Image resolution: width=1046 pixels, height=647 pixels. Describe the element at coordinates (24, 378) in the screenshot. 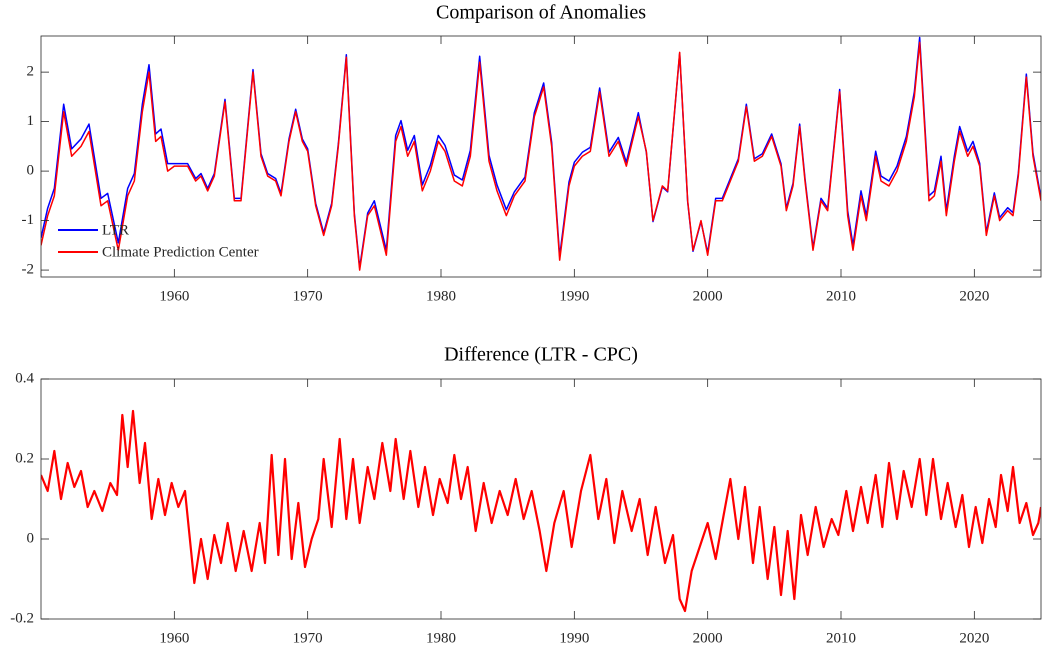

I see `y-tick-label: 0.4` at that location.